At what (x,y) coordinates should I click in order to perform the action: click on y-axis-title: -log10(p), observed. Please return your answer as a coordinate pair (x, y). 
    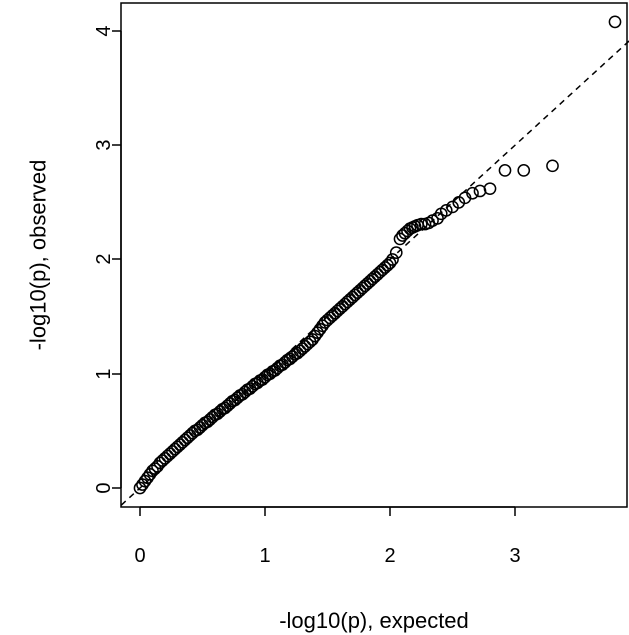
    Looking at the image, I should click on (38, 255).